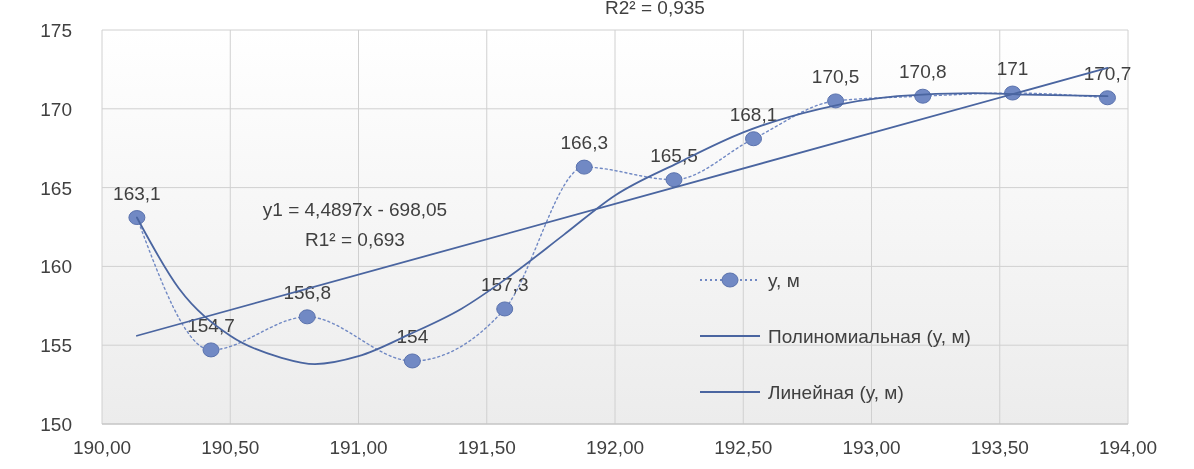 The height and width of the screenshot is (469, 1194). What do you see at coordinates (923, 72) in the screenshot?
I see `data-label: 170,8` at bounding box center [923, 72].